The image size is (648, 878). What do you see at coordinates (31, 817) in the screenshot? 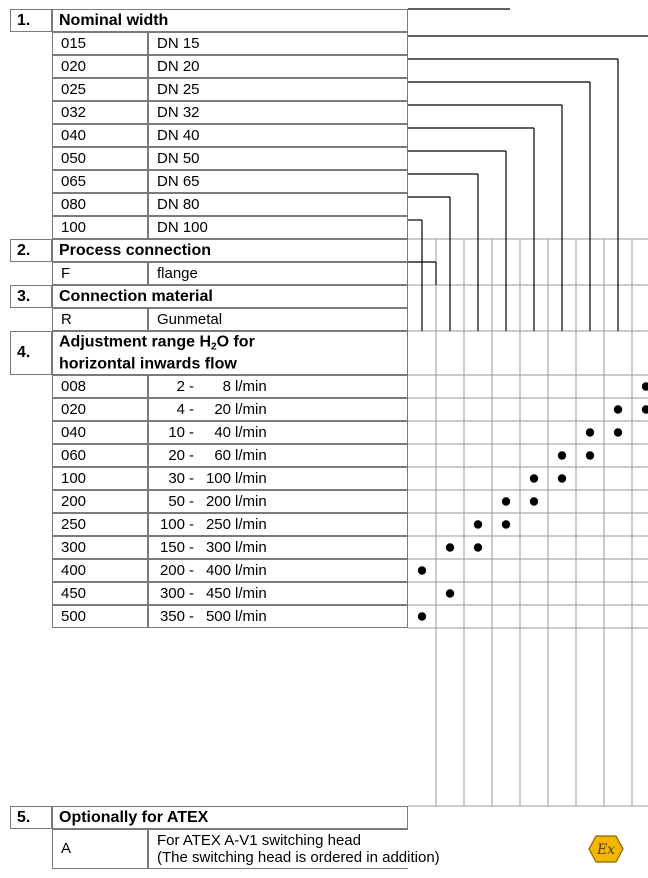
I see `section-number: 5.` at bounding box center [31, 817].